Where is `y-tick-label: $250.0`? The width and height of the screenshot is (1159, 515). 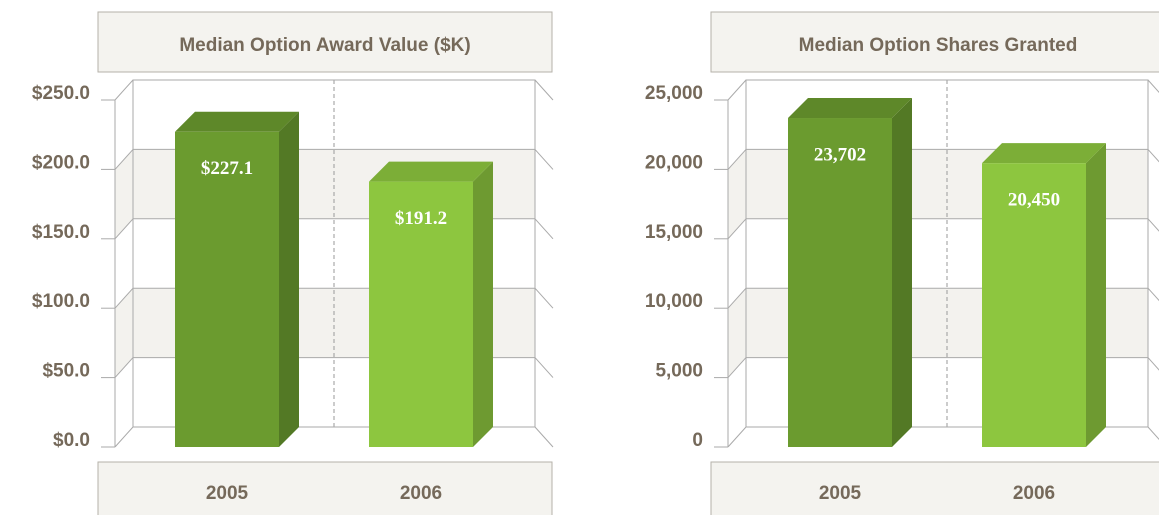 y-tick-label: $250.0 is located at coordinates (61, 93).